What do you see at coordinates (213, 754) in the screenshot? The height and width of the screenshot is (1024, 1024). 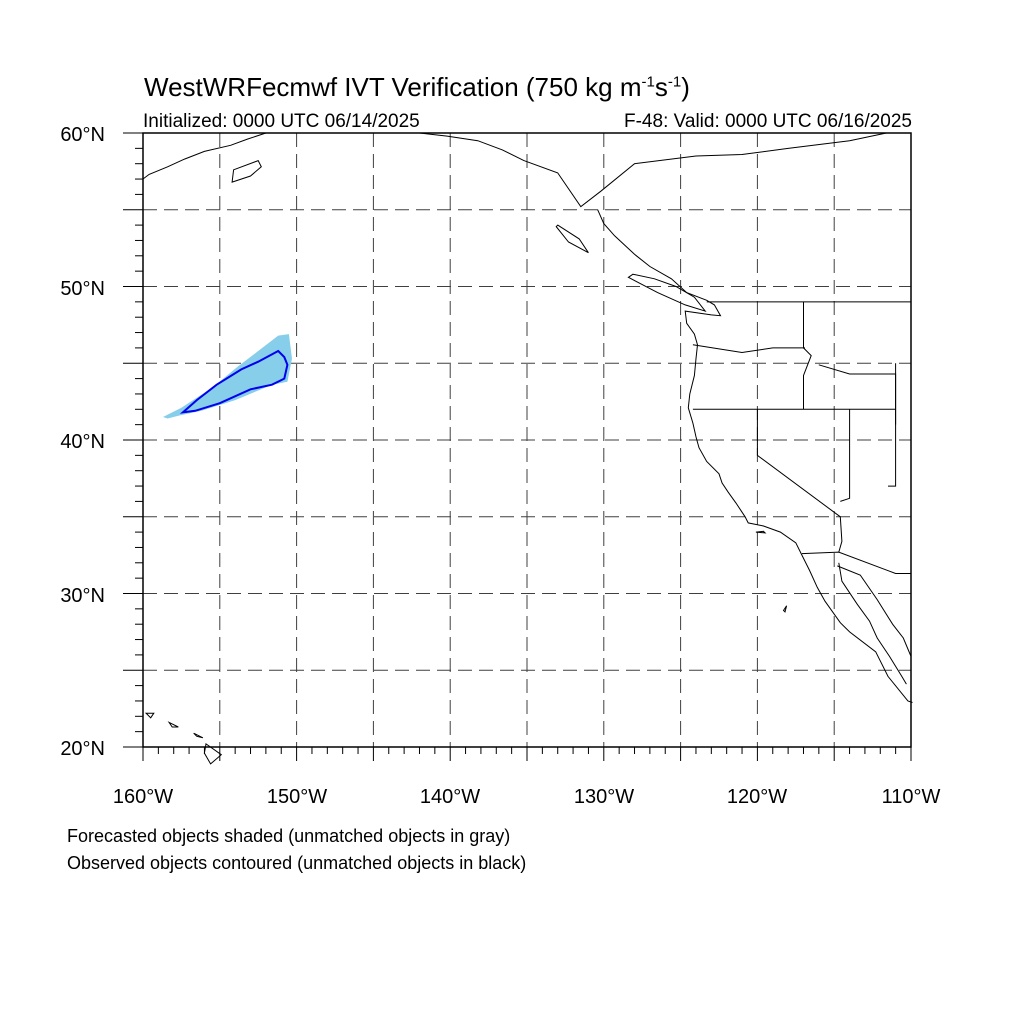 I see `hawaii-big-island` at bounding box center [213, 754].